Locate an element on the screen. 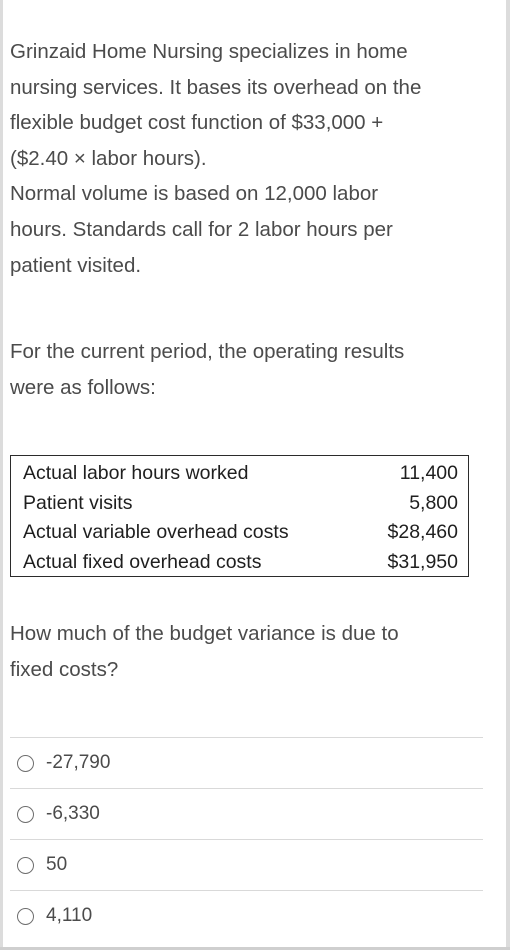 The image size is (510, 950). page-frame-bottom is located at coordinates (255, 948).